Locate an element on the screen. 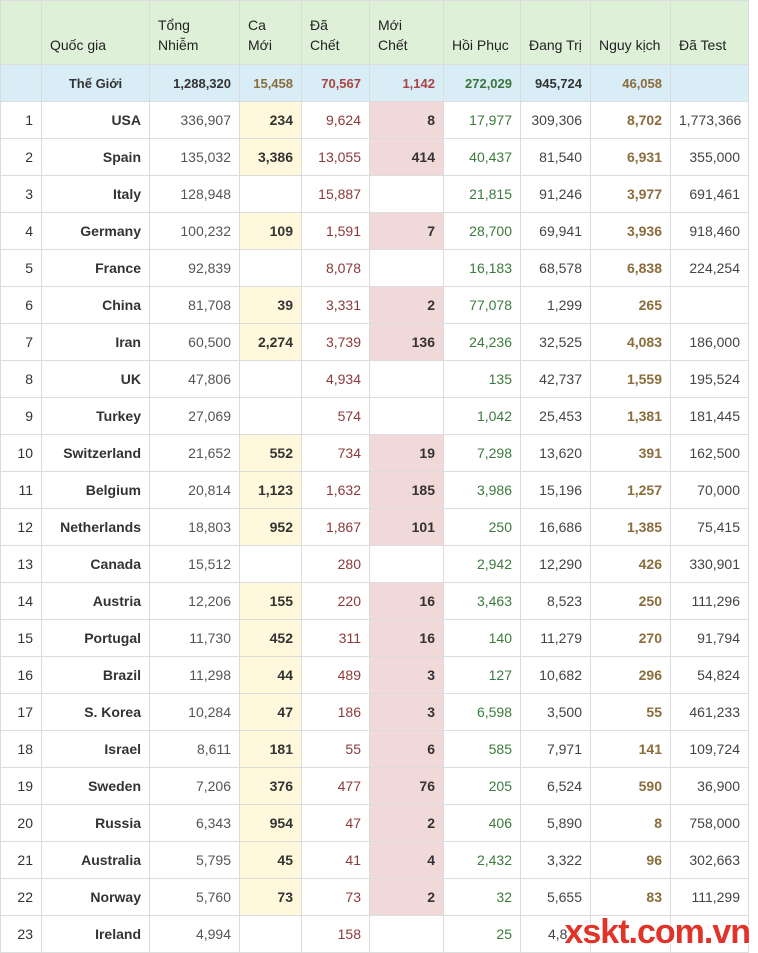 The width and height of the screenshot is (758, 953). cell-tested: 691,461 is located at coordinates (709, 194).